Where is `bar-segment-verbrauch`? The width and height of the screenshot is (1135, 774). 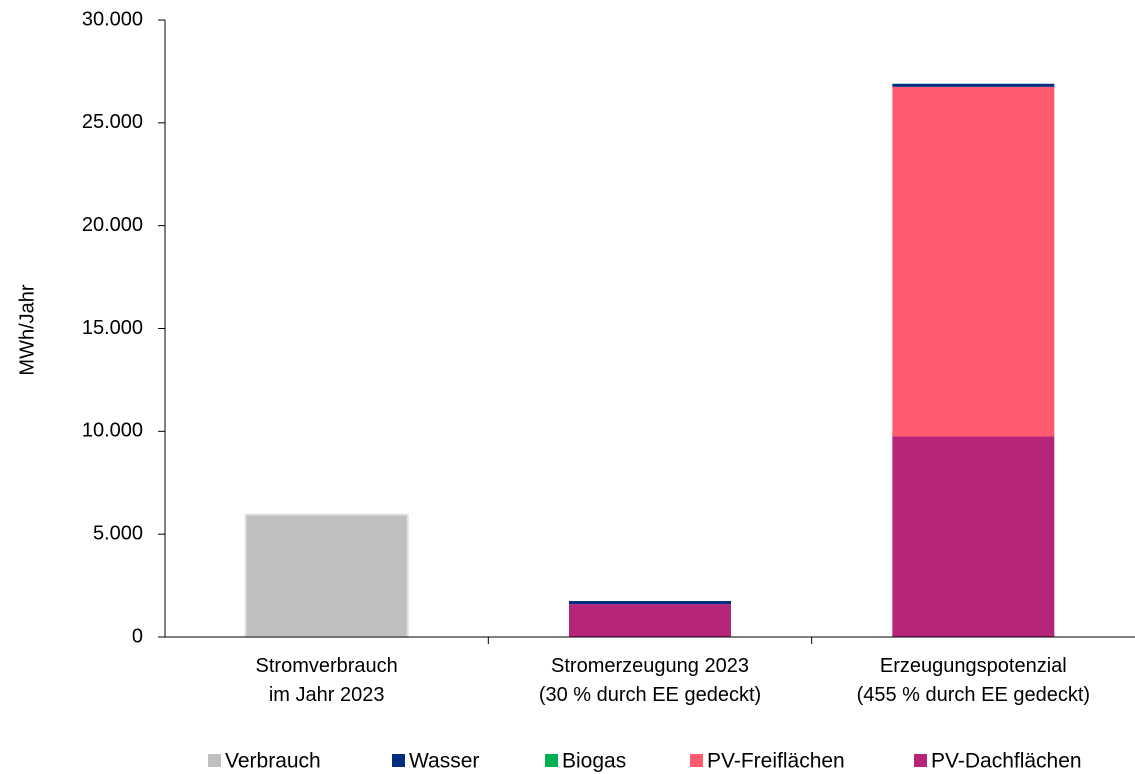
bar-segment-verbrauch is located at coordinates (326, 576).